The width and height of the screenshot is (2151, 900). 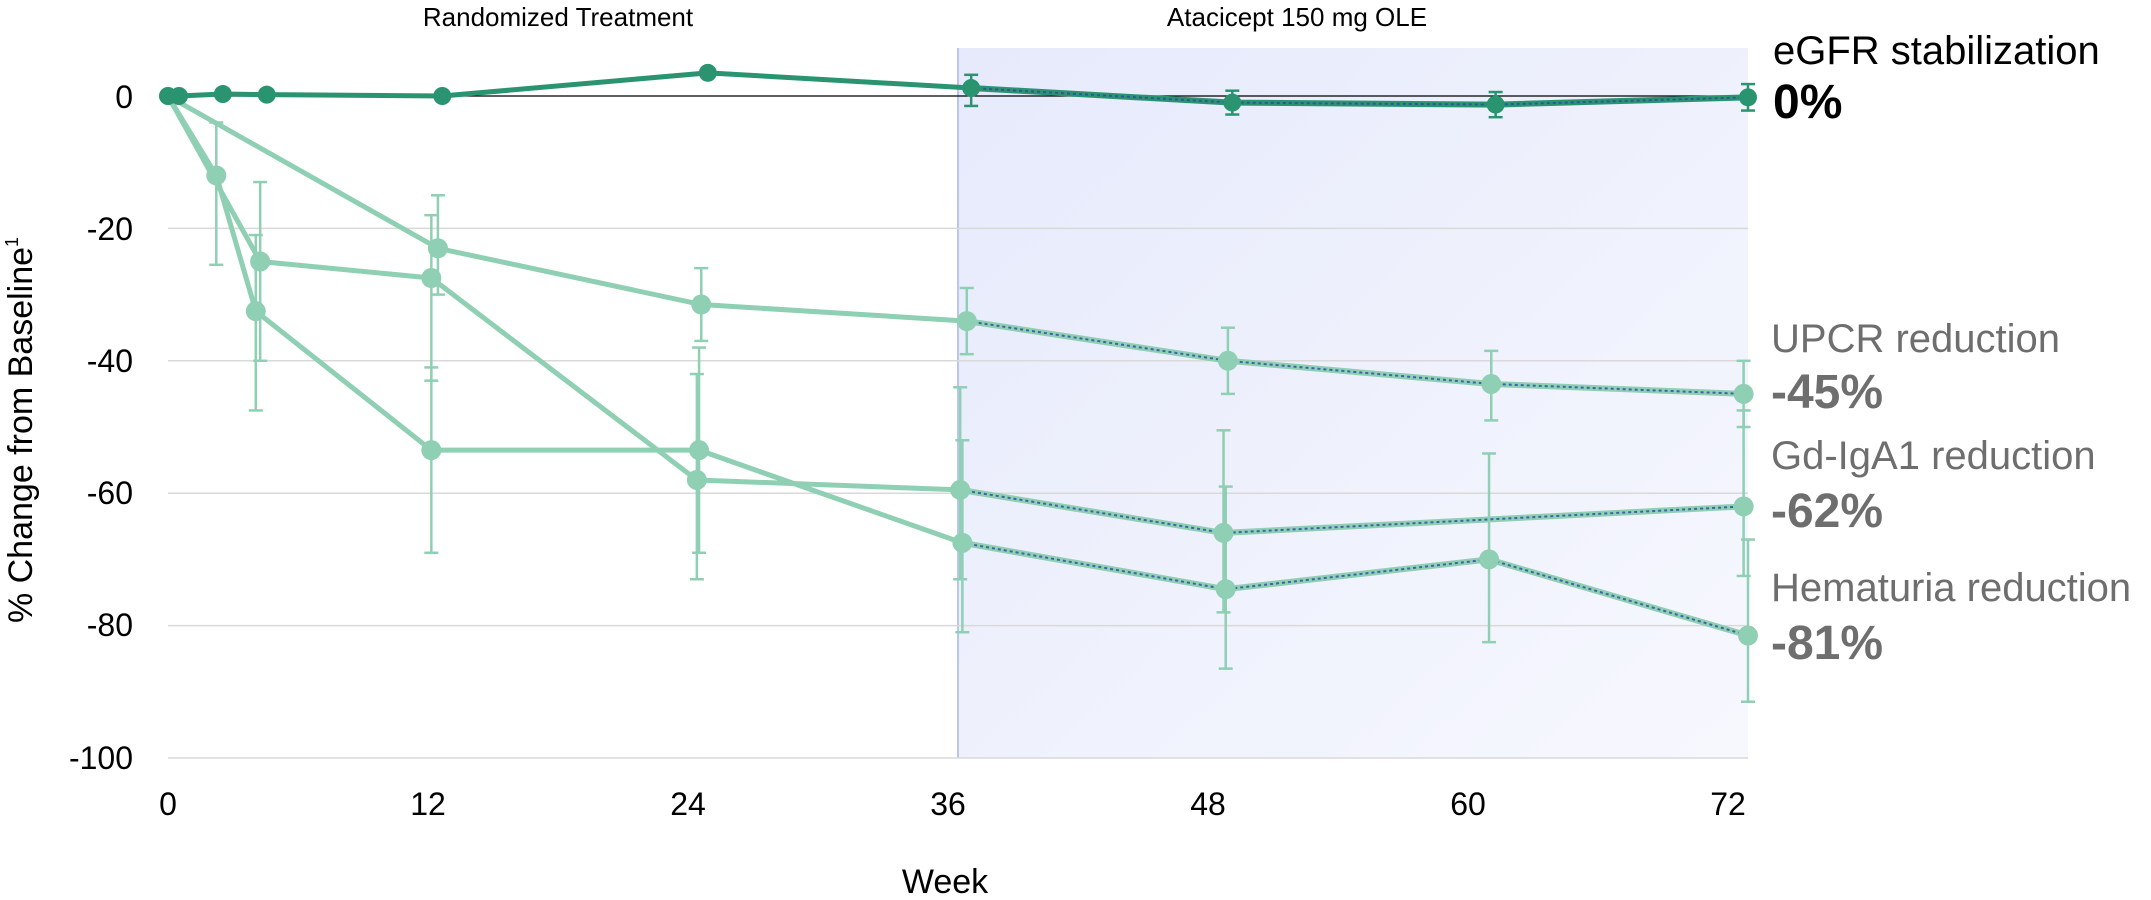 What do you see at coordinates (1297, 17) in the screenshot?
I see `phase-label-ole: Atacicept 150 mg OLE` at bounding box center [1297, 17].